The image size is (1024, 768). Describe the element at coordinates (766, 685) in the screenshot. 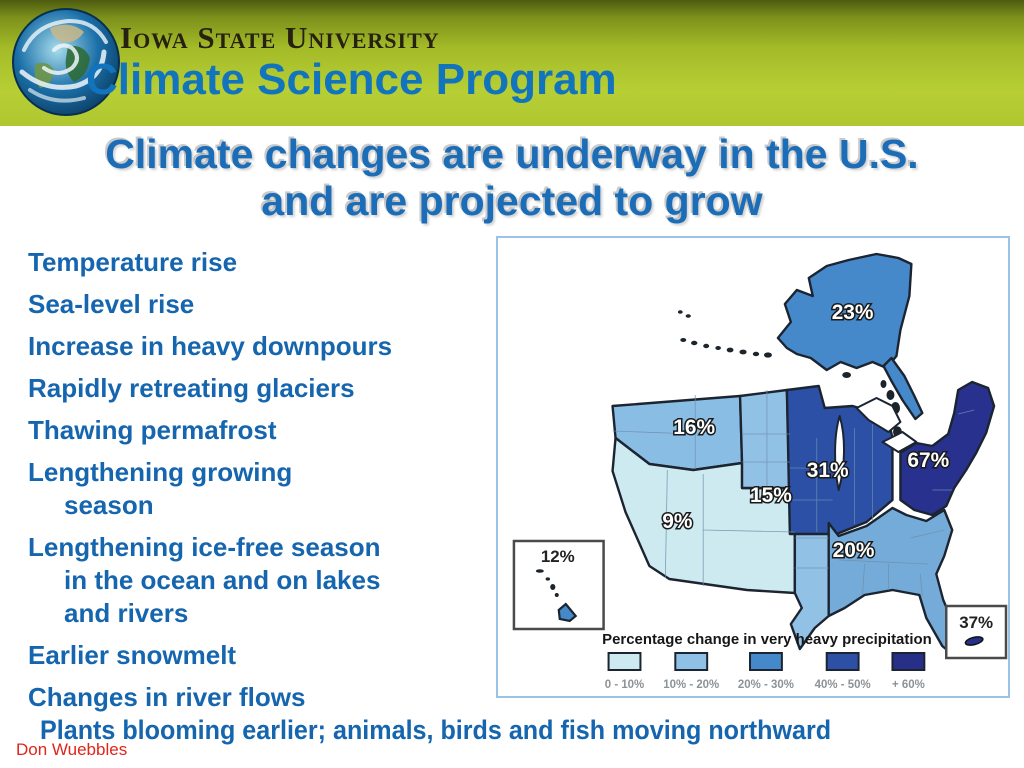

I see `legend-label-2: 20% - 30%` at that location.